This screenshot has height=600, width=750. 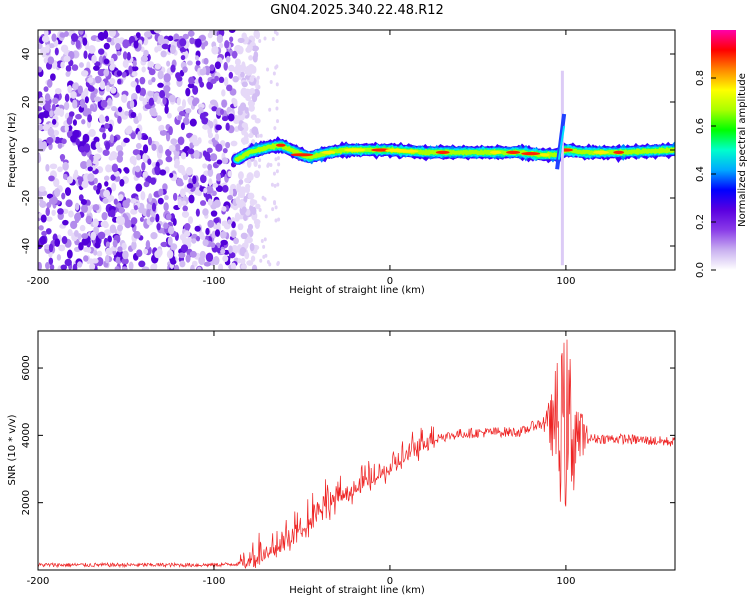 What do you see at coordinates (38, 581) in the screenshot?
I see `x-tick-label: -200` at bounding box center [38, 581].